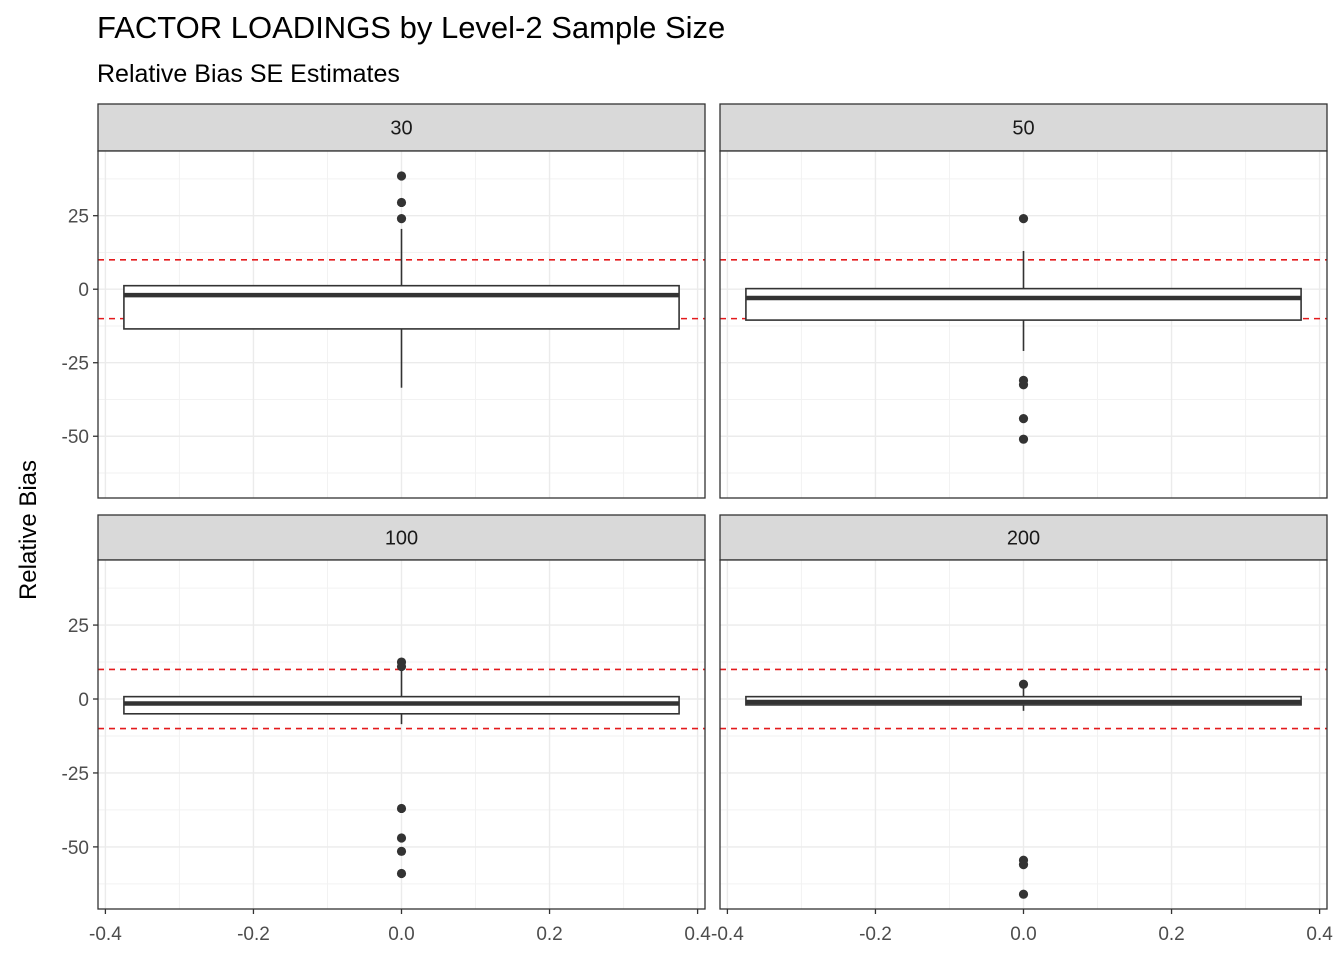  Describe the element at coordinates (248, 74) in the screenshot. I see `chart-subtitle: Relative Bias SE Estimates` at that location.